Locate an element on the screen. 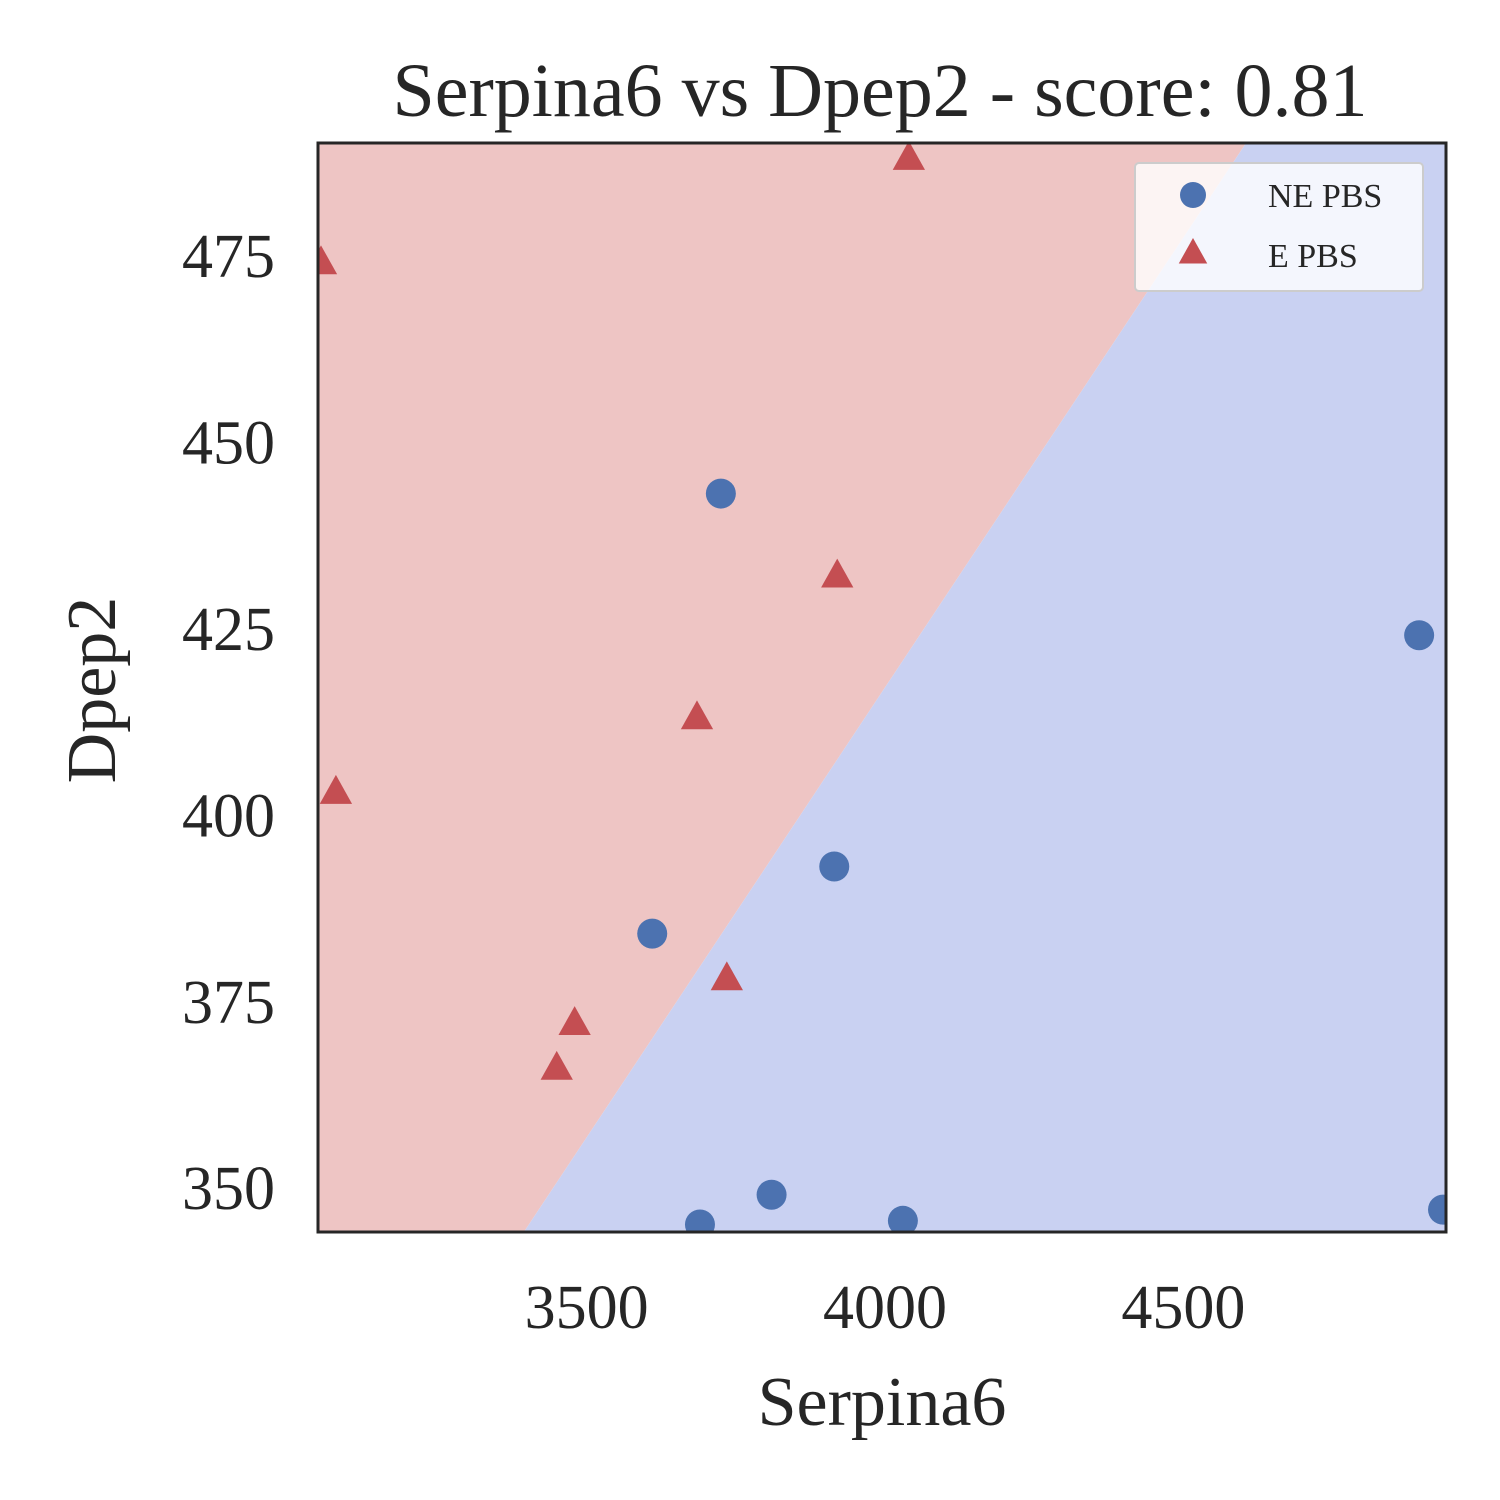  y-tick-label-350: 350 is located at coordinates (228, 1189).